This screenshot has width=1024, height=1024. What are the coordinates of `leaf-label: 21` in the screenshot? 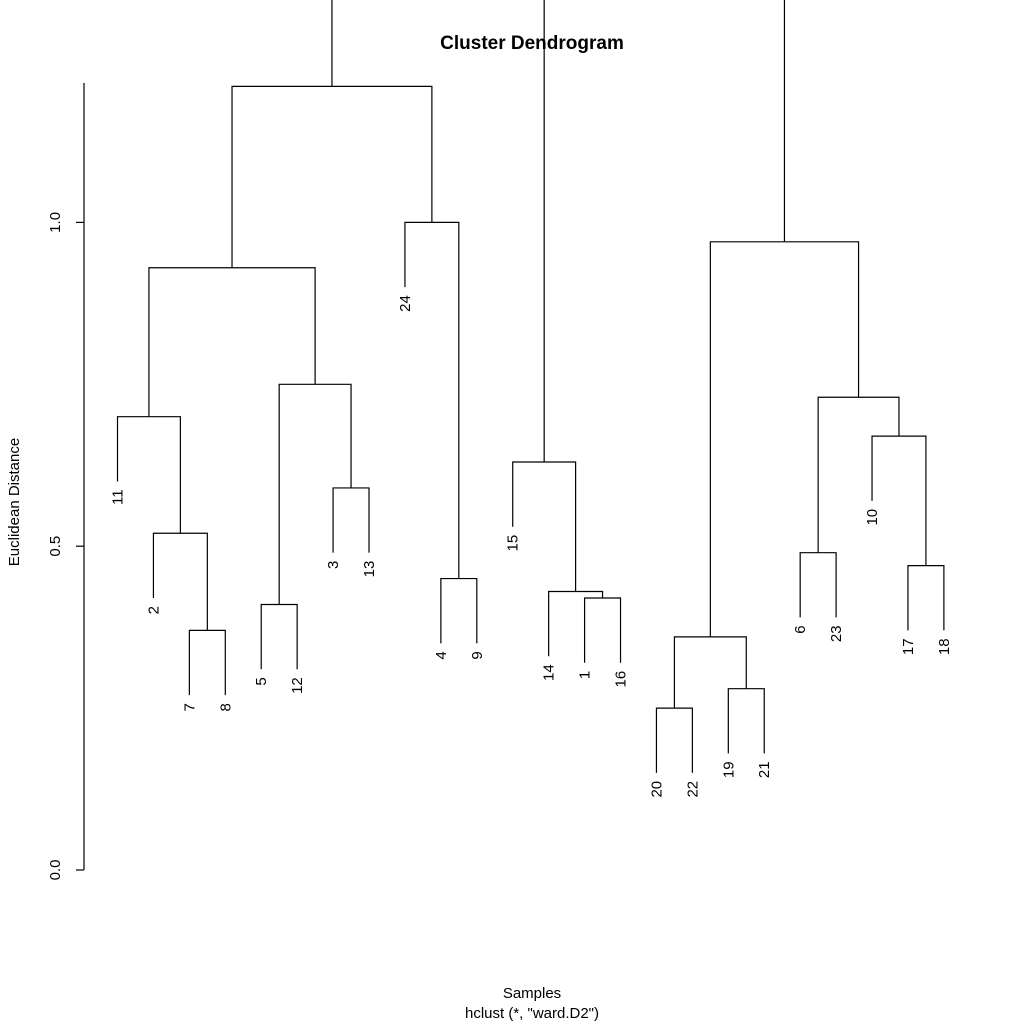 It's located at (764, 769).